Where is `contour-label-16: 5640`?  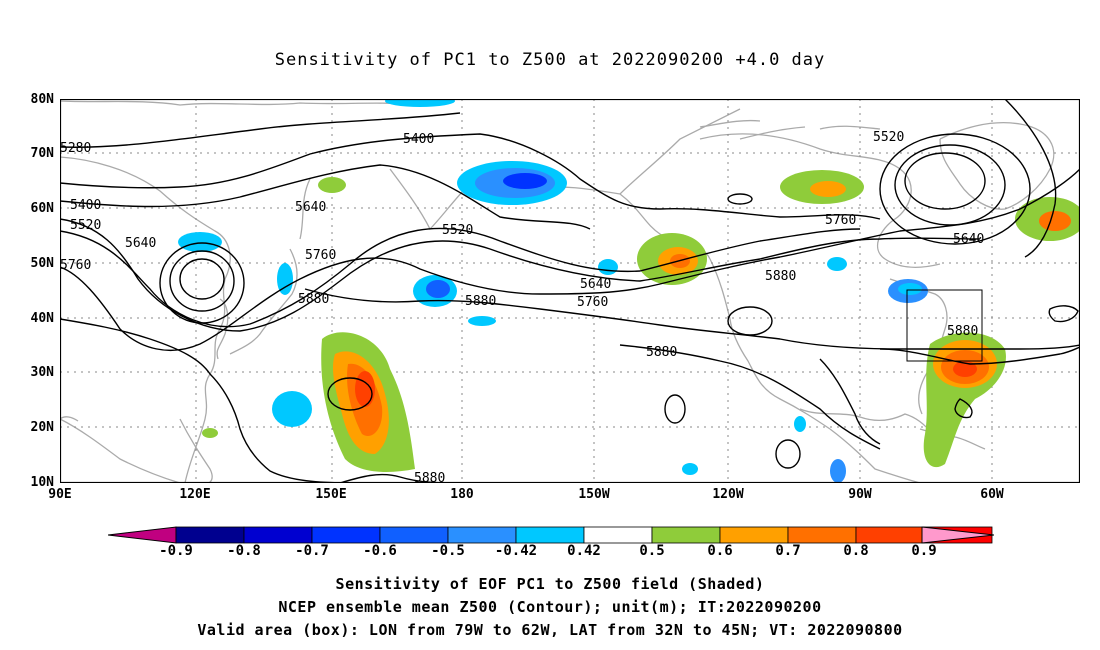
contour-label-16: 5640 is located at coordinates (968, 239).